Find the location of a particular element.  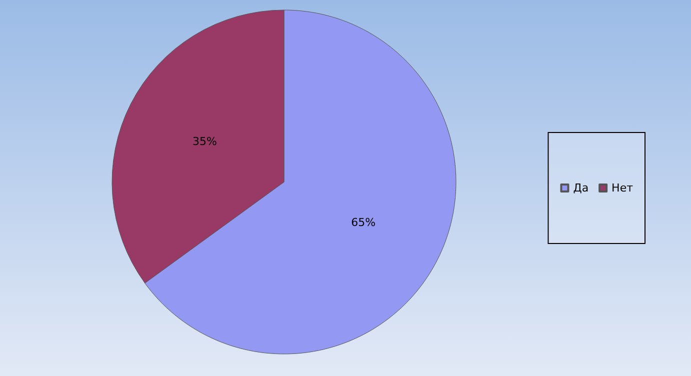

data-label: 35% is located at coordinates (204, 141).